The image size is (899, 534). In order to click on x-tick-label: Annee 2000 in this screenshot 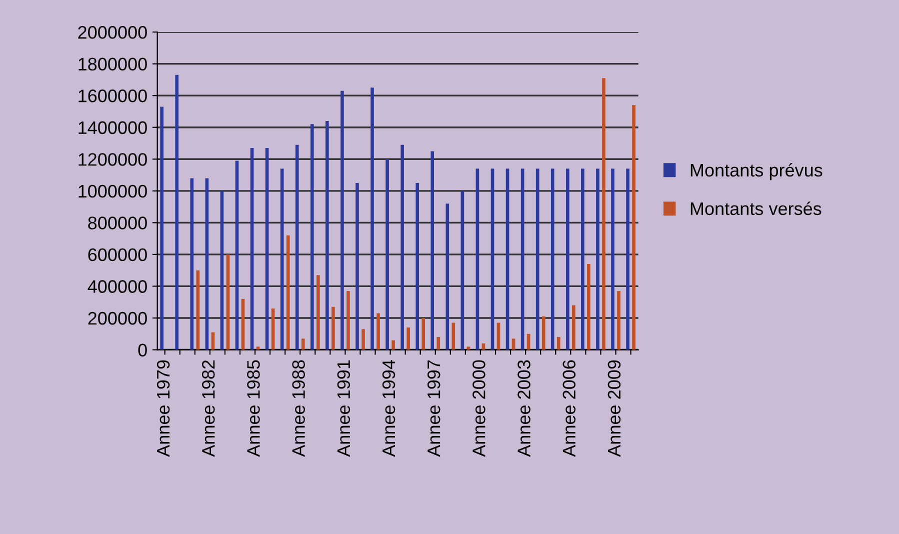, I will do `click(479, 408)`.